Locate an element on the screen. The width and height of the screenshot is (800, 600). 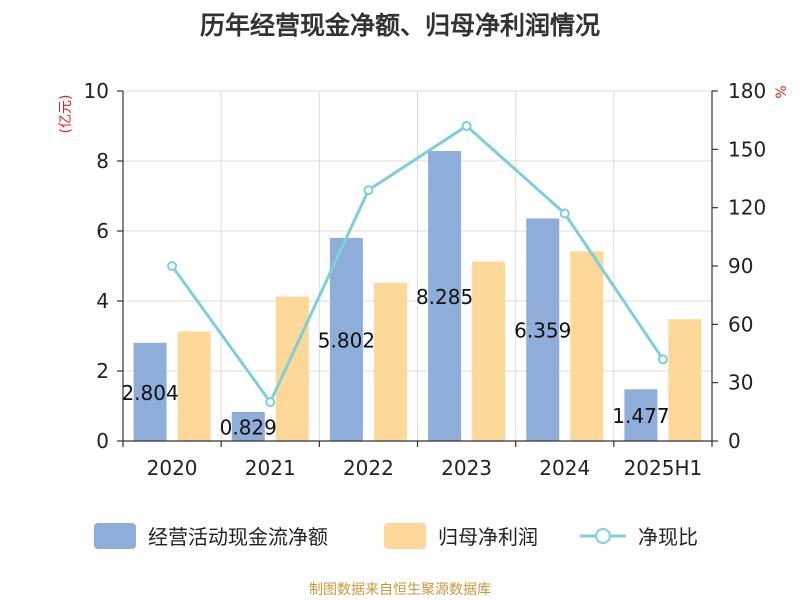
right-tick-label: 90 is located at coordinates (740, 266).